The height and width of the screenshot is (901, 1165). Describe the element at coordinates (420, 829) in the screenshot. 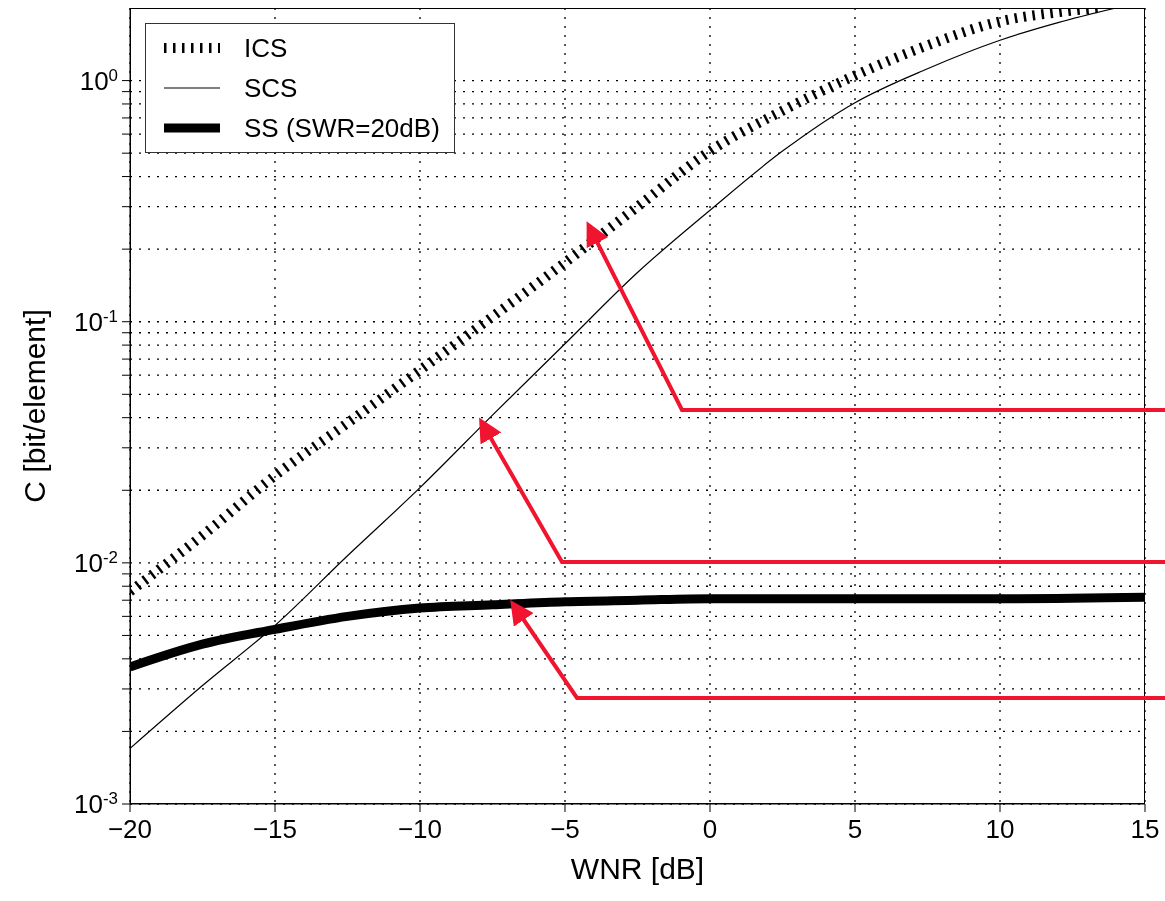

I see `x-tick-label: −10` at that location.